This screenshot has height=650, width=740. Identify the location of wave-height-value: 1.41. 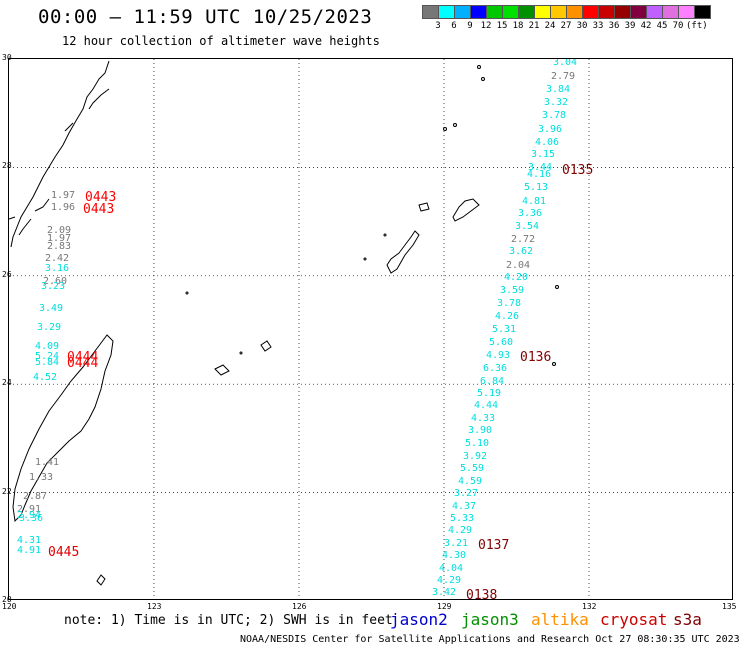
(47, 462).